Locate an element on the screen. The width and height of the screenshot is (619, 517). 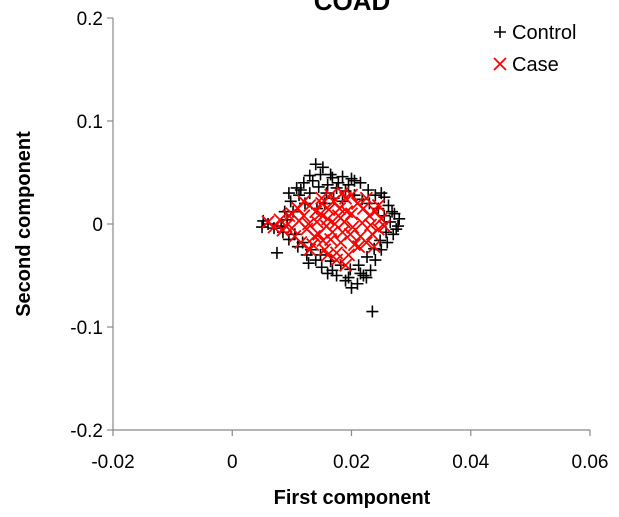
legend-item-case: Case is located at coordinates (526, 65).